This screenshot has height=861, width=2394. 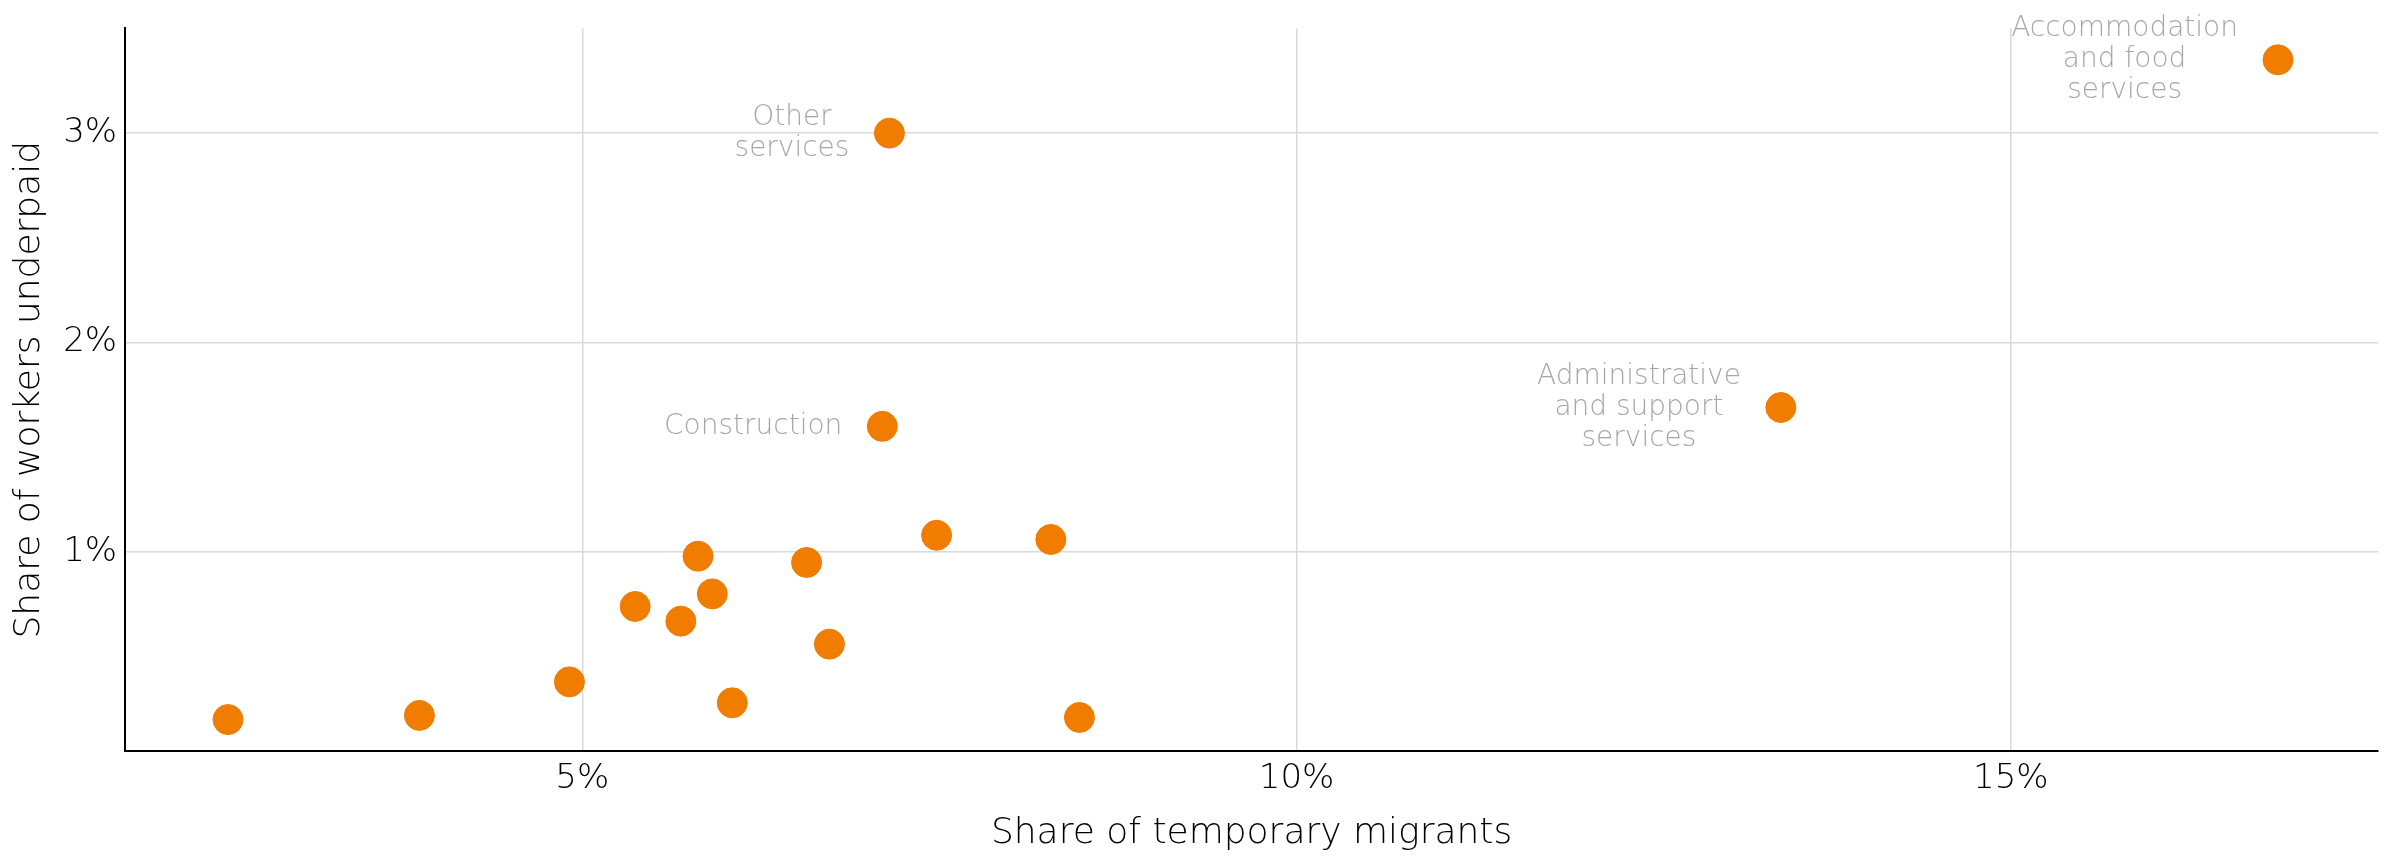 I want to click on x-tick-label: 15%, so click(x=2011, y=776).